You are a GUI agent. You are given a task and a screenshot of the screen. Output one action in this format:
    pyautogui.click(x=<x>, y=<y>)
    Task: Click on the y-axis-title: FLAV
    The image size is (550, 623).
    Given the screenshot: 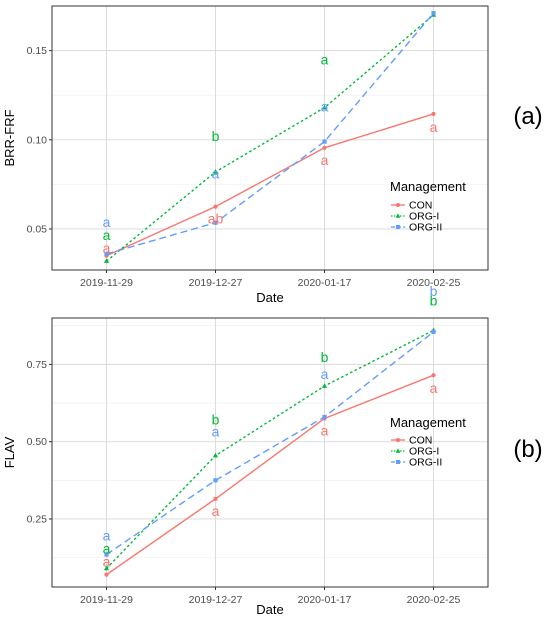 What is the action you would take?
    pyautogui.click(x=9, y=452)
    